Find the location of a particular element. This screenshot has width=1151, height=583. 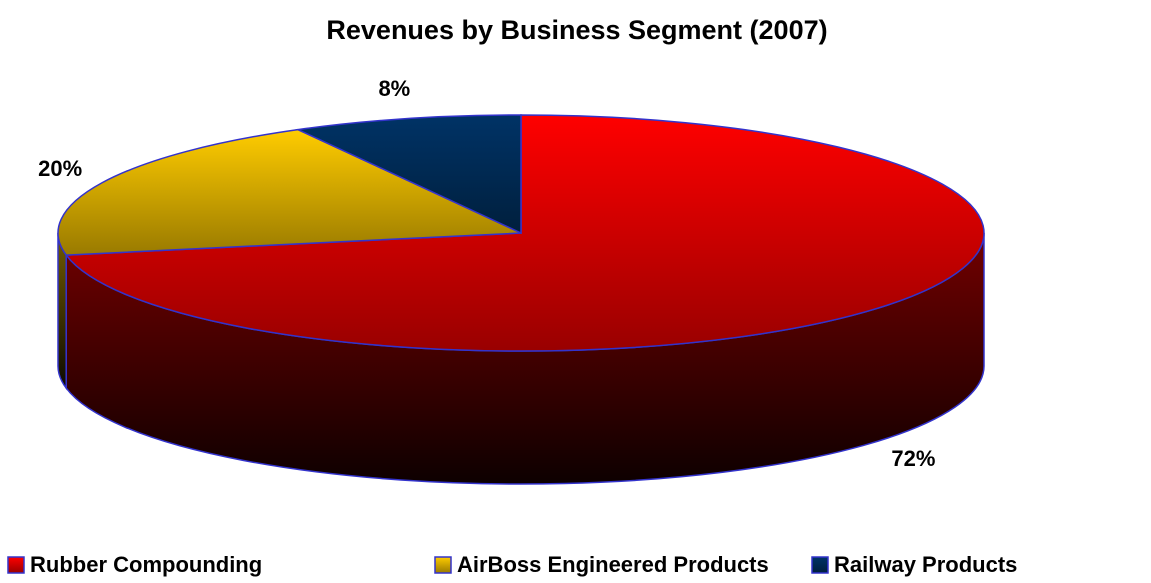

chart-title: Revenues by Business Segment (2007) is located at coordinates (576, 30).